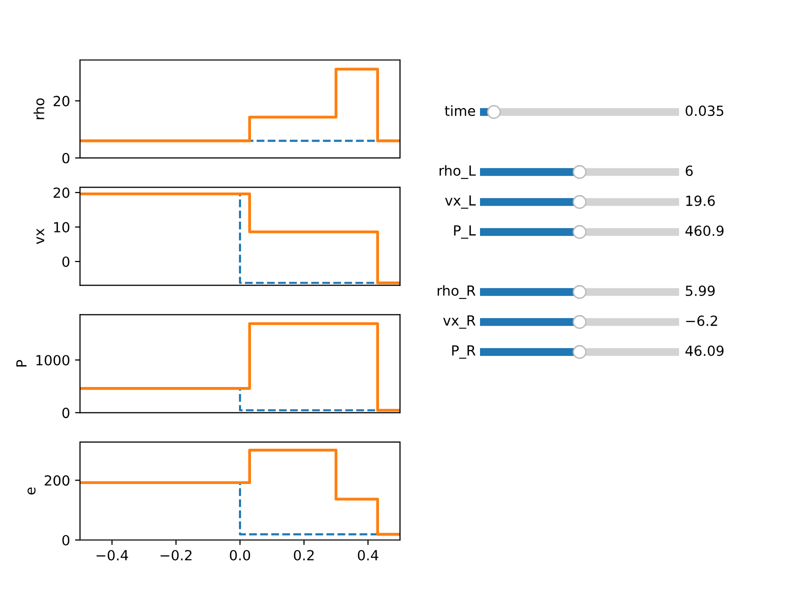 Image resolution: width=800 pixels, height=600 pixels. I want to click on y-axis-title: P, so click(21, 363).